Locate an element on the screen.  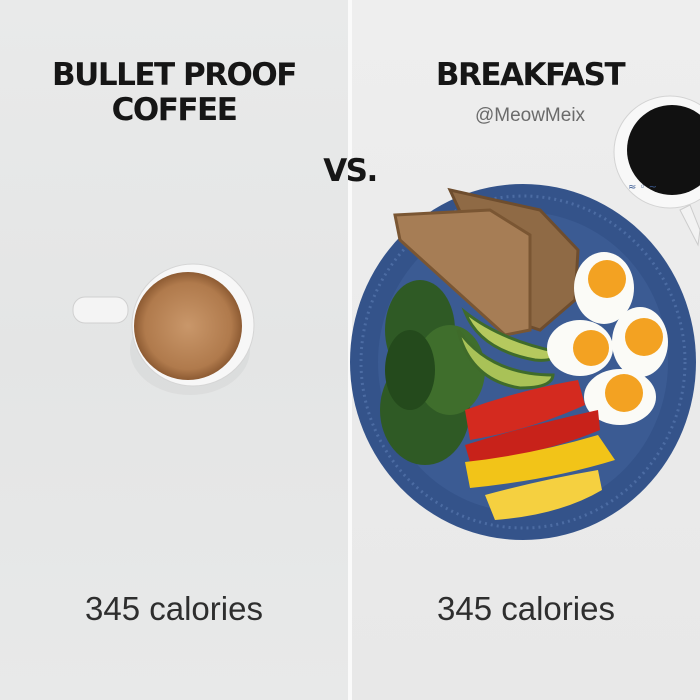
credit-handle: @MeowMeix is located at coordinates (530, 115).